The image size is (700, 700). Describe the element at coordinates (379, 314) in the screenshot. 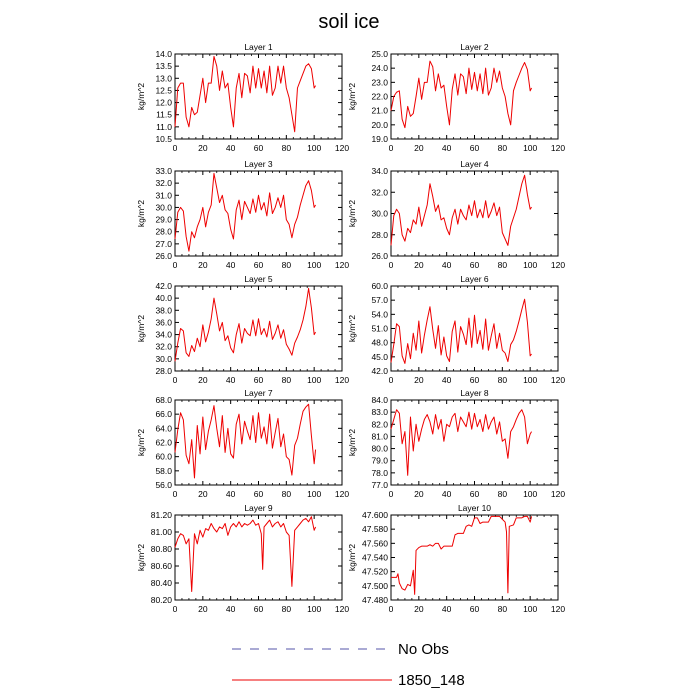

I see `y-tick-label: 54.0` at that location.